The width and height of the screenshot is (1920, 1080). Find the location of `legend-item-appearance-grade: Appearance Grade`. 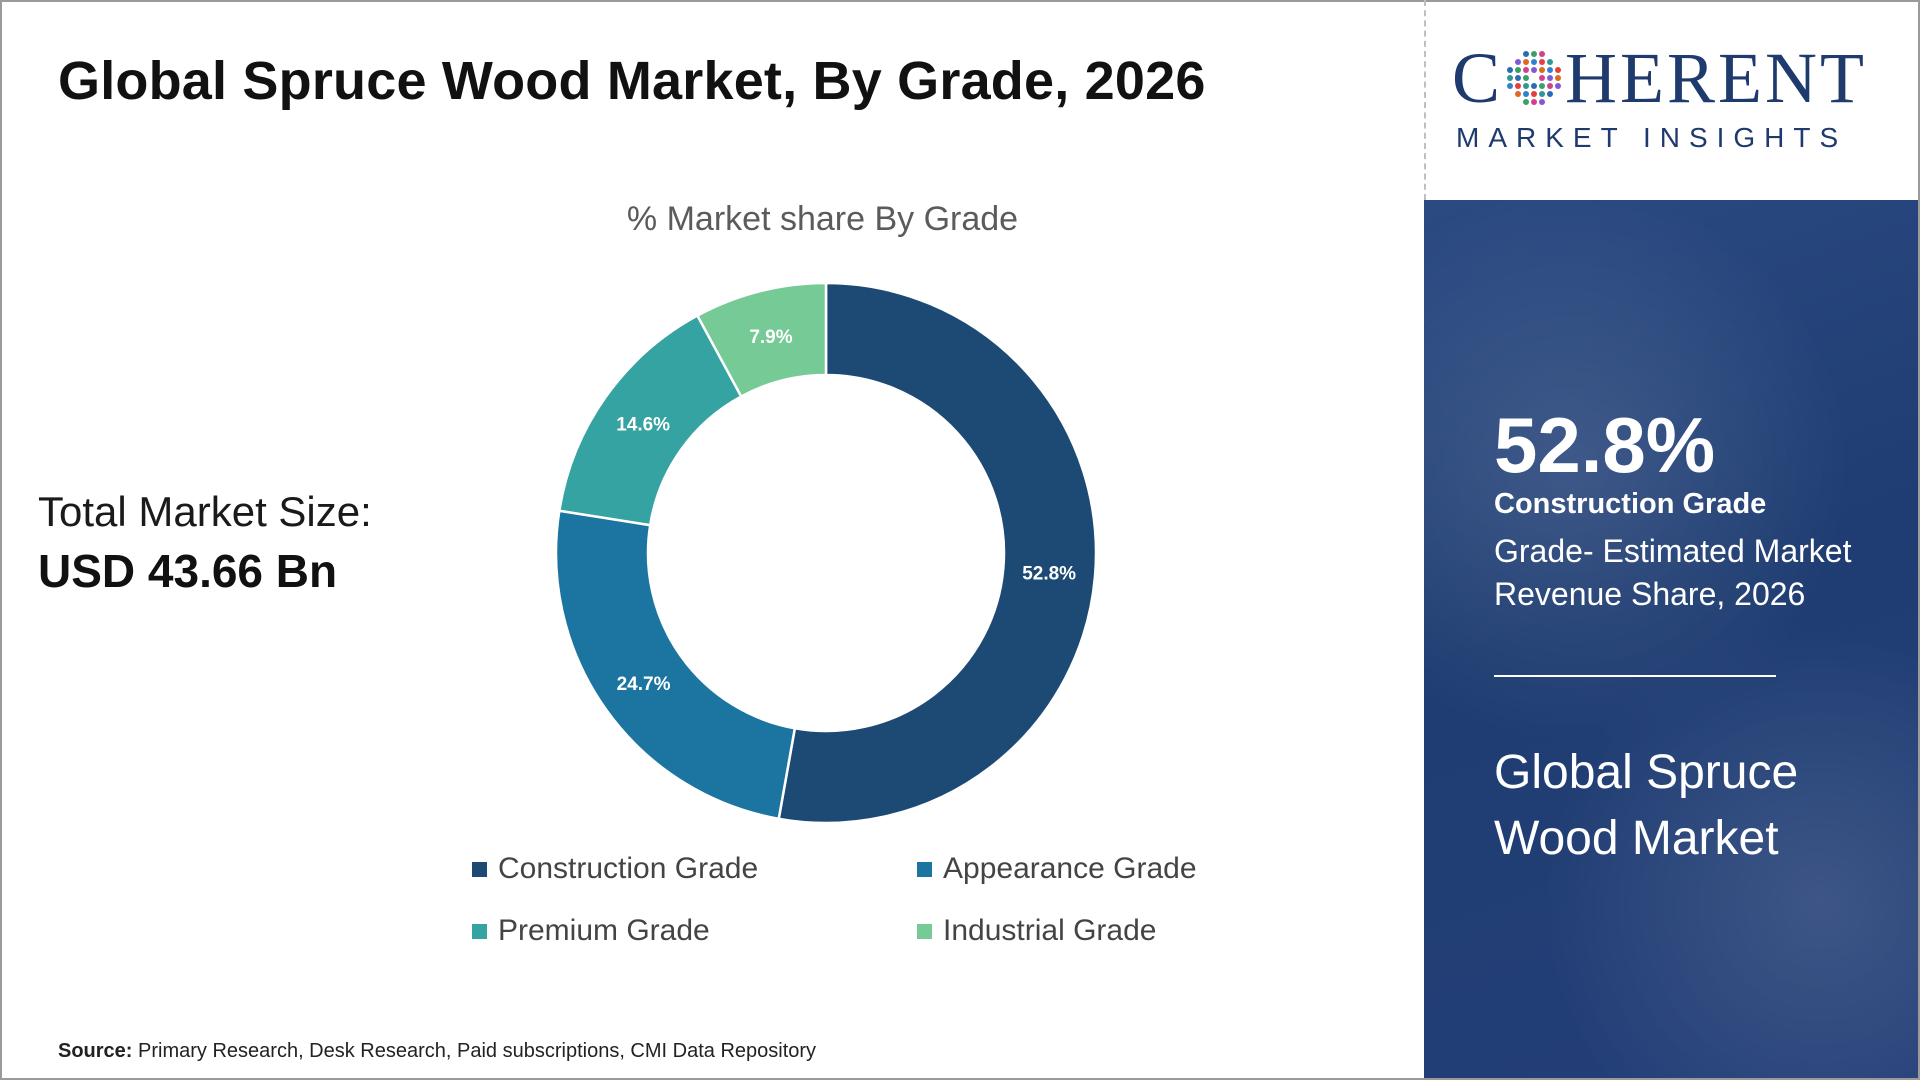

legend-item-appearance-grade: Appearance Grade is located at coordinates (1057, 869).